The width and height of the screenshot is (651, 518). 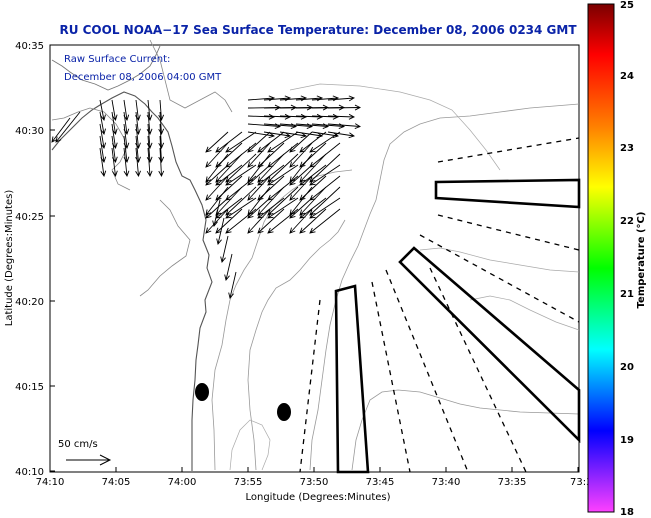 What do you see at coordinates (29, 302) in the screenshot?
I see `y-tick-label: 40:20` at bounding box center [29, 302].